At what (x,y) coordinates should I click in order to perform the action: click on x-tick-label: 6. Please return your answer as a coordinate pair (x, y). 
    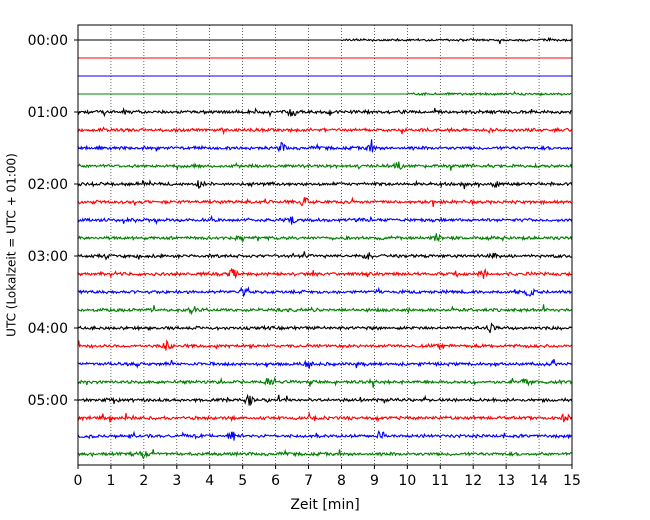
    Looking at the image, I should click on (275, 481).